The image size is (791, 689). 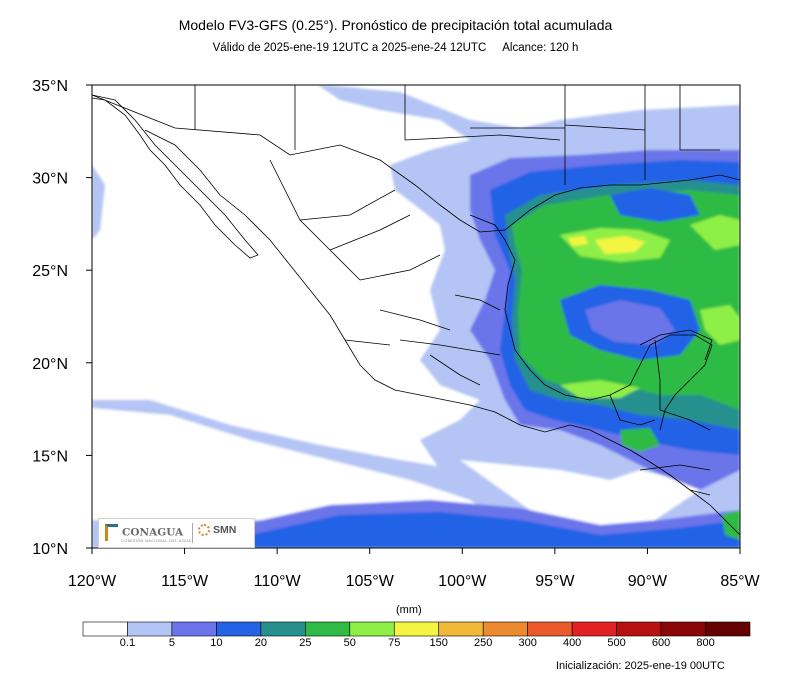 I want to click on colorbar-tick-label: 50, so click(x=349, y=643).